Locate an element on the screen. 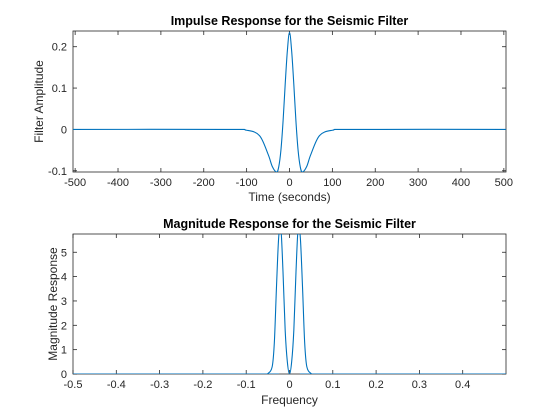  impulse-x-tick-label: 100 is located at coordinates (332, 183).